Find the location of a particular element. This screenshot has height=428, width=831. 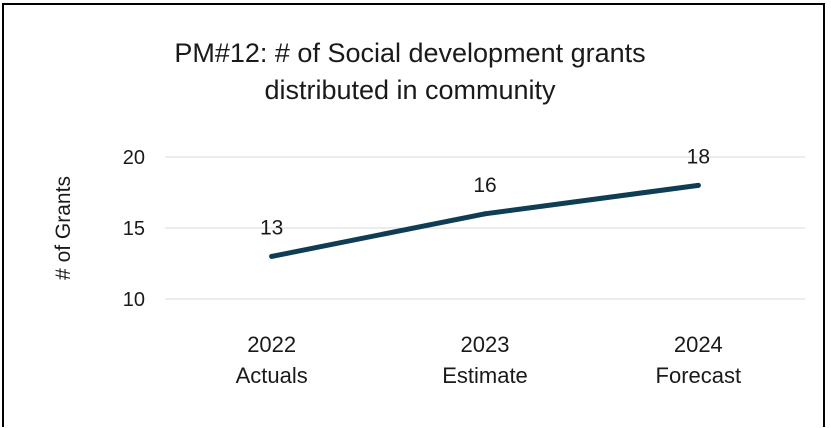

chart-title-line-1: PM#12: # of Social development grants is located at coordinates (409, 53).